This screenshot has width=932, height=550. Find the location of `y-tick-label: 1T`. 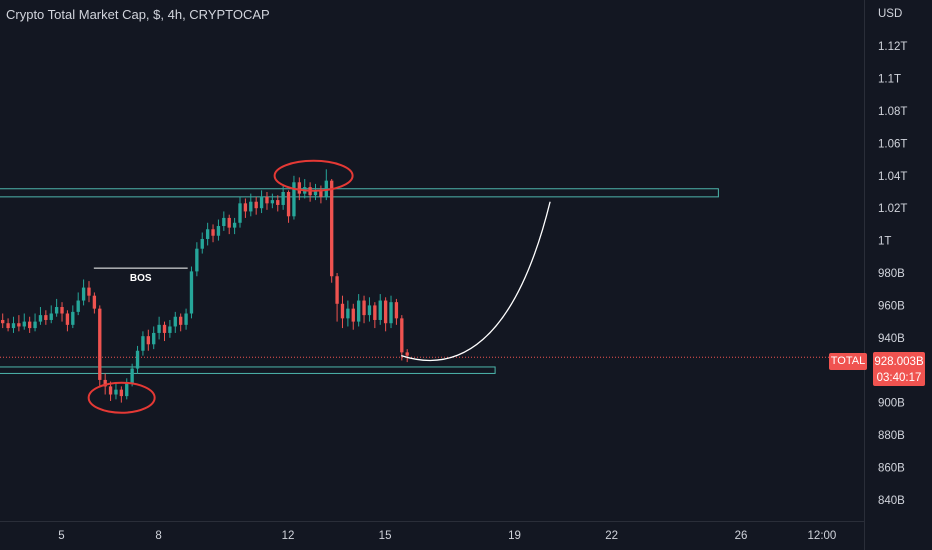

y-tick-label: 1T is located at coordinates (884, 242).